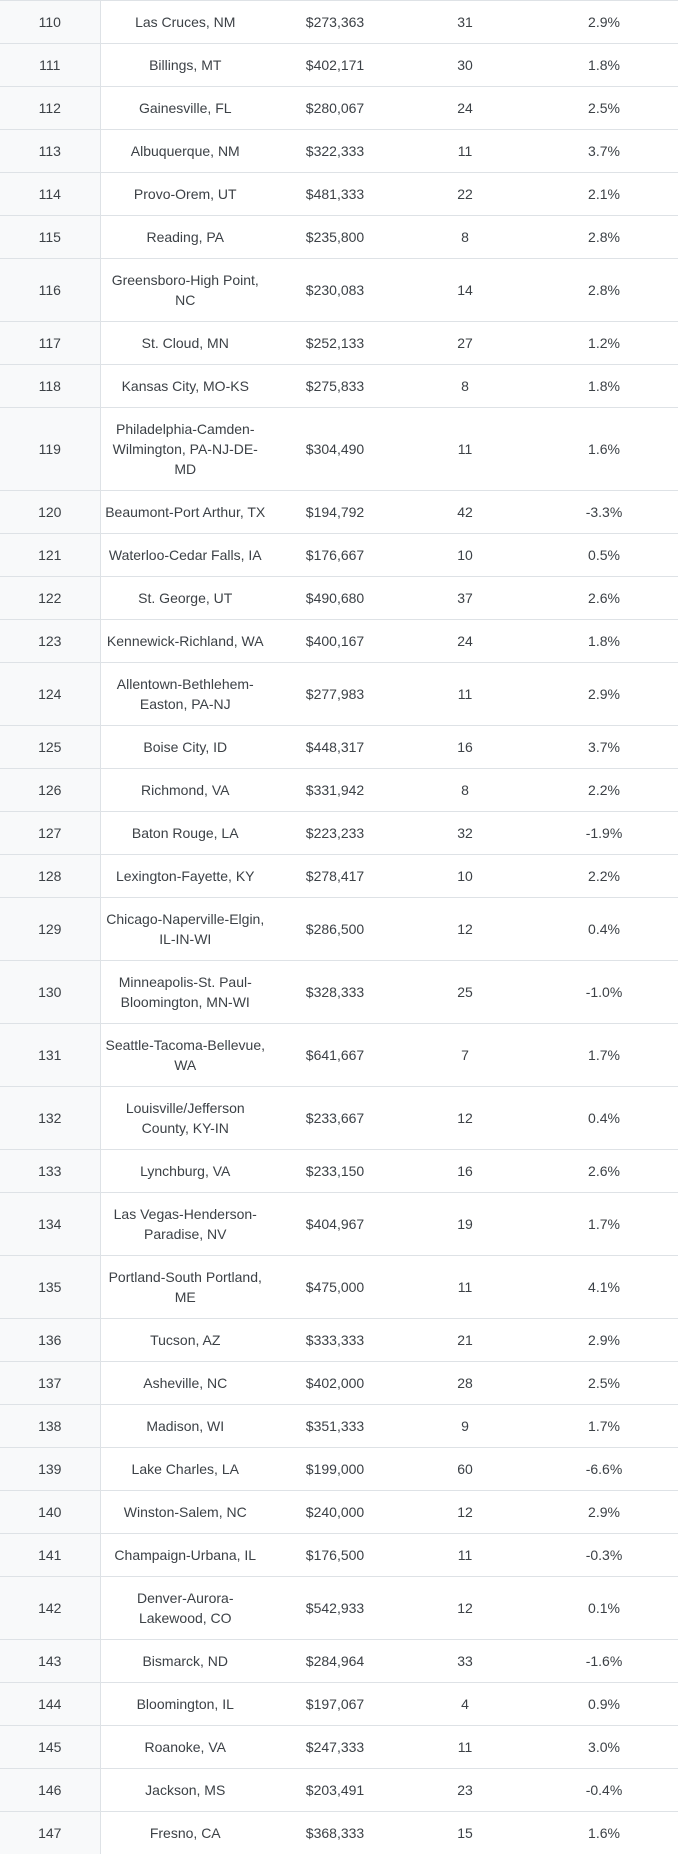 This screenshot has height=1854, width=678. I want to click on table-row: 115 Reading, PA $235,800 8 2.8%, so click(339, 237).